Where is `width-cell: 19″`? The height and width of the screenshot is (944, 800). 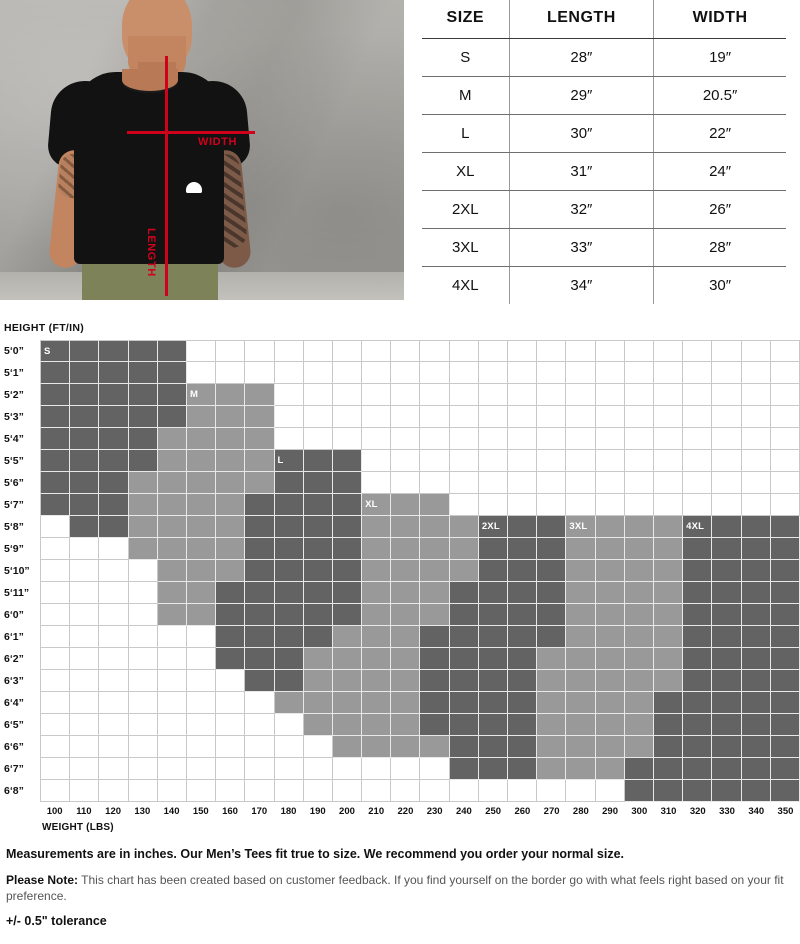 width-cell: 19″ is located at coordinates (719, 57).